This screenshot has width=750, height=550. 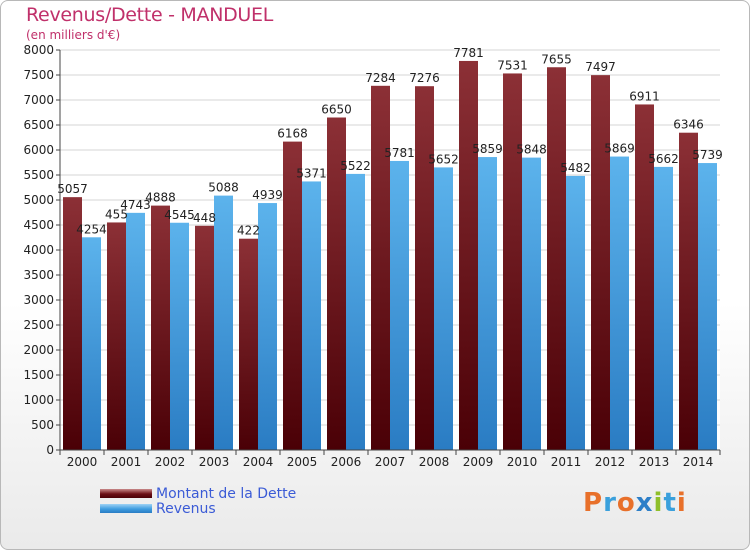 I want to click on x-tick-label: 2014, so click(x=698, y=462).